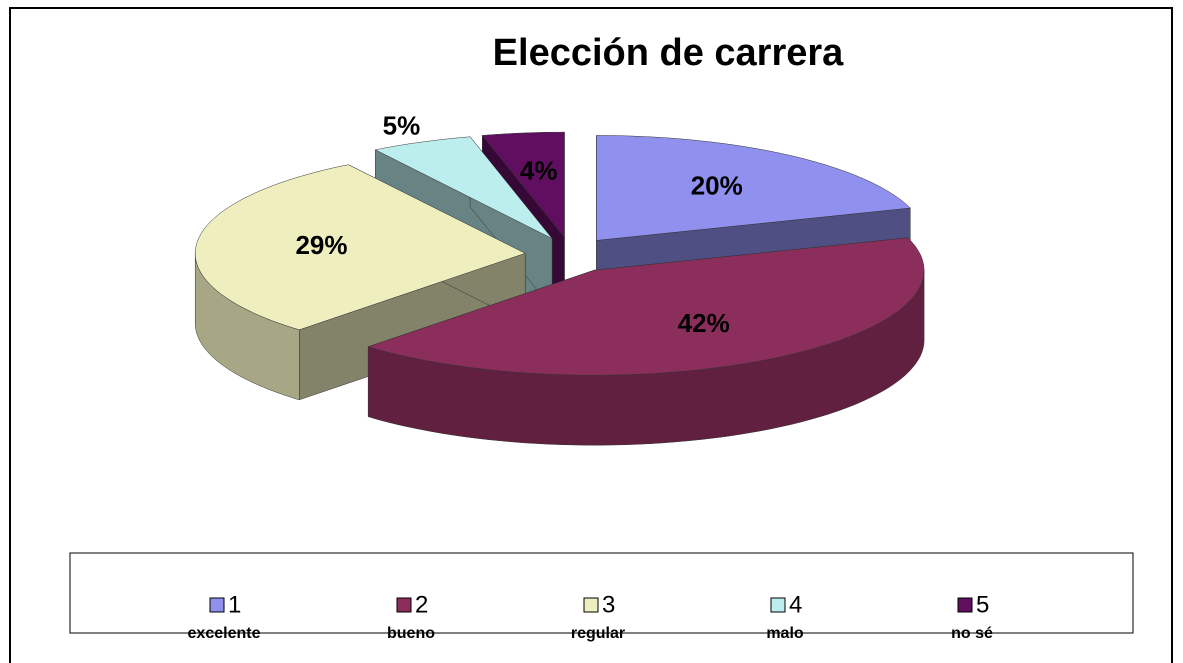 The height and width of the screenshot is (663, 1183). What do you see at coordinates (402, 126) in the screenshot?
I see `data-label: 5%` at bounding box center [402, 126].